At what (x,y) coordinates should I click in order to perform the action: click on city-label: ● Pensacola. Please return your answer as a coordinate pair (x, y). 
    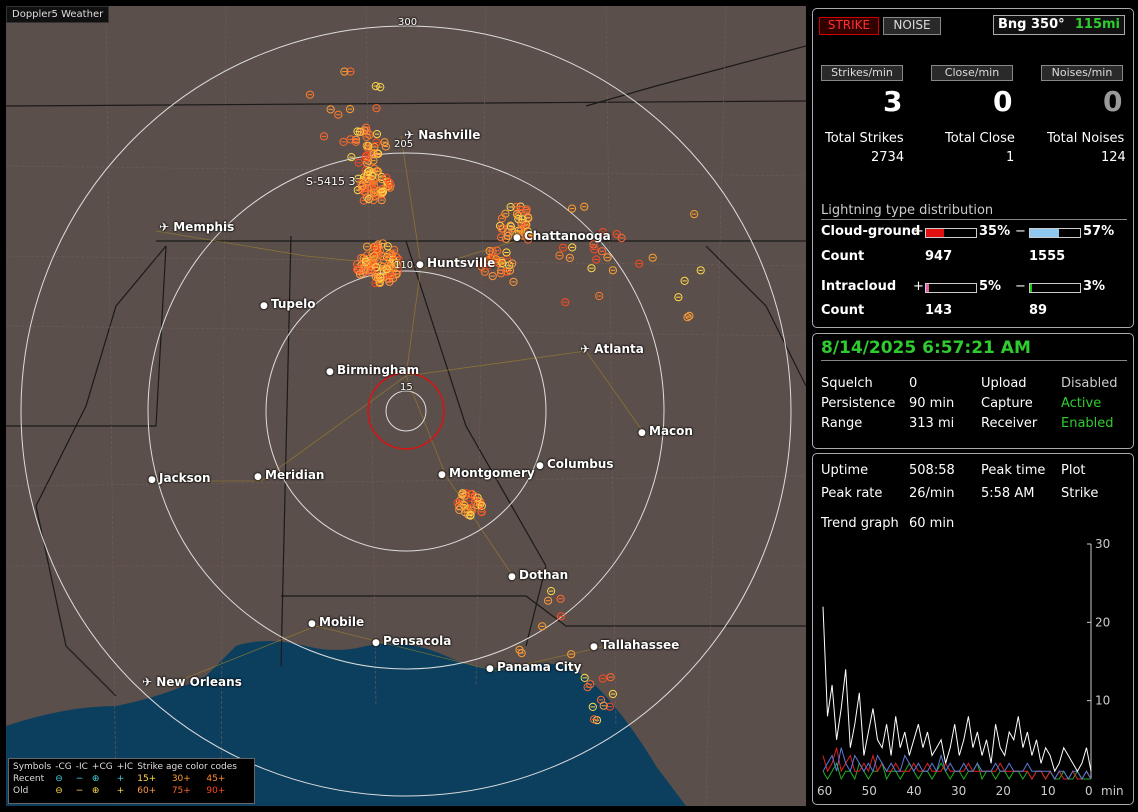
    Looking at the image, I should click on (411, 641).